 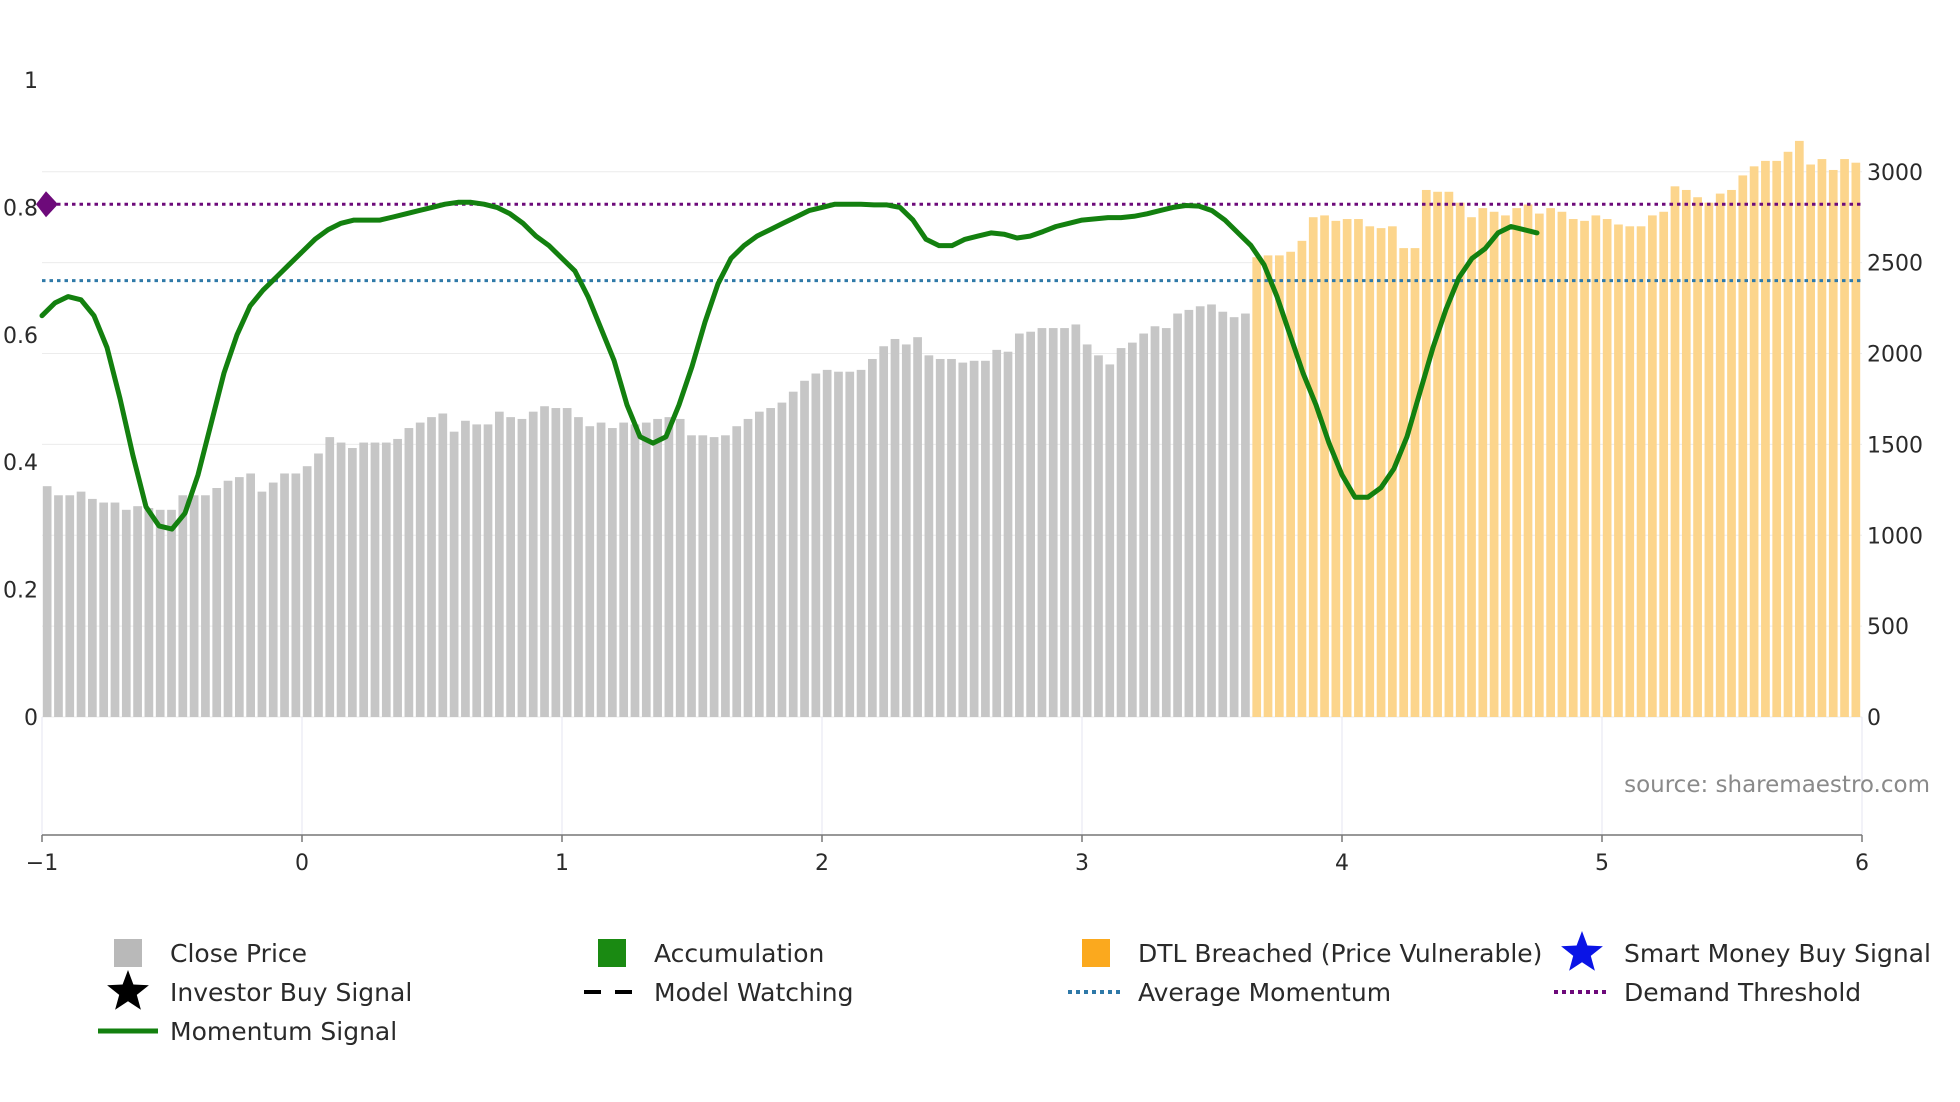 What do you see at coordinates (562, 863) in the screenshot?
I see `x-tick-label: 1` at bounding box center [562, 863].